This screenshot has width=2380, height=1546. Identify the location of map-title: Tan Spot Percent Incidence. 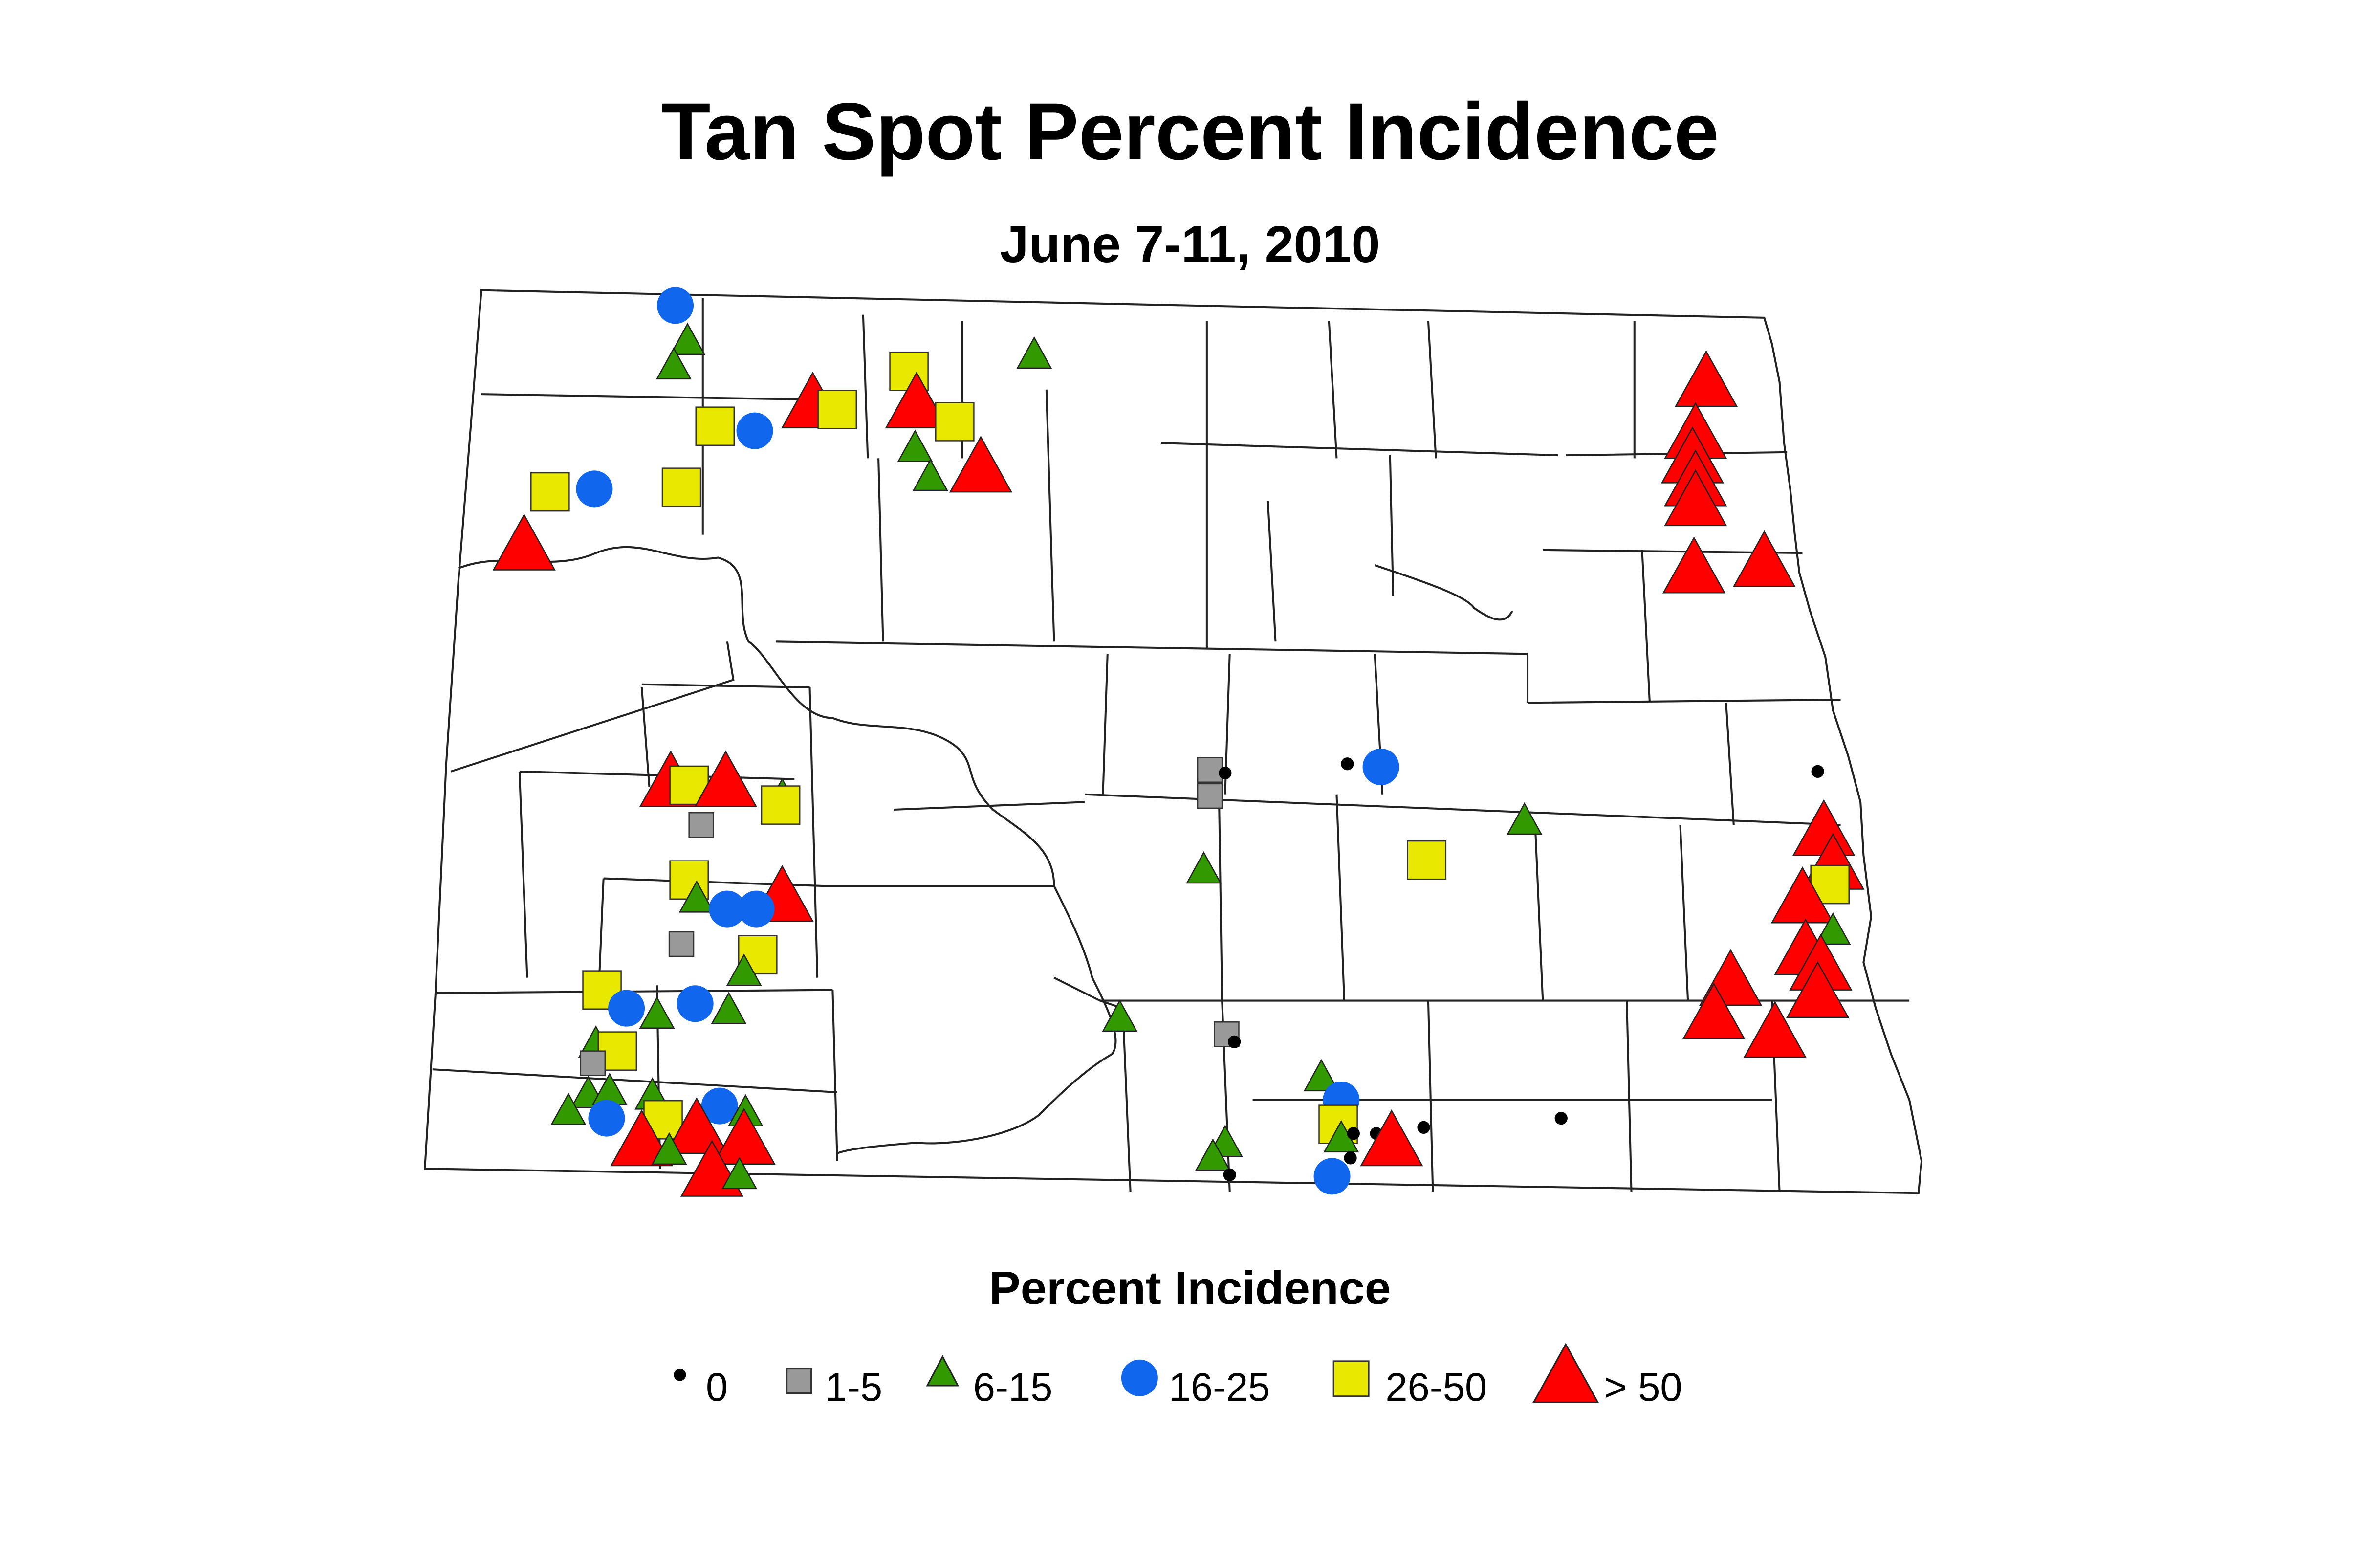
(1190, 132).